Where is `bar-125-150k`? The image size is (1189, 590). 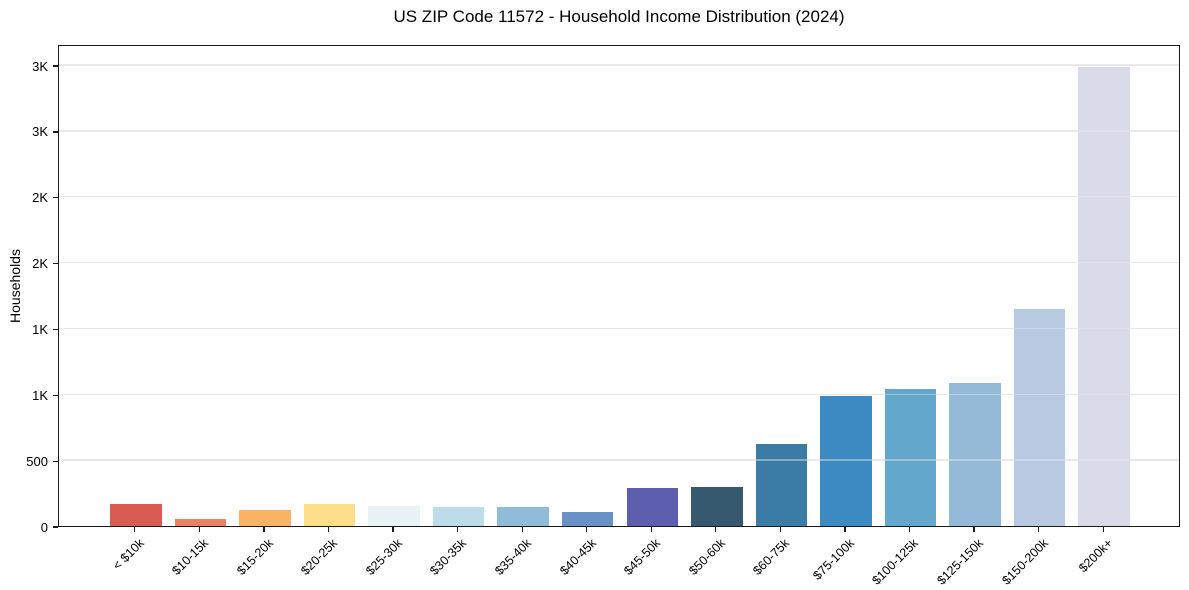
bar-125-150k is located at coordinates (975, 454).